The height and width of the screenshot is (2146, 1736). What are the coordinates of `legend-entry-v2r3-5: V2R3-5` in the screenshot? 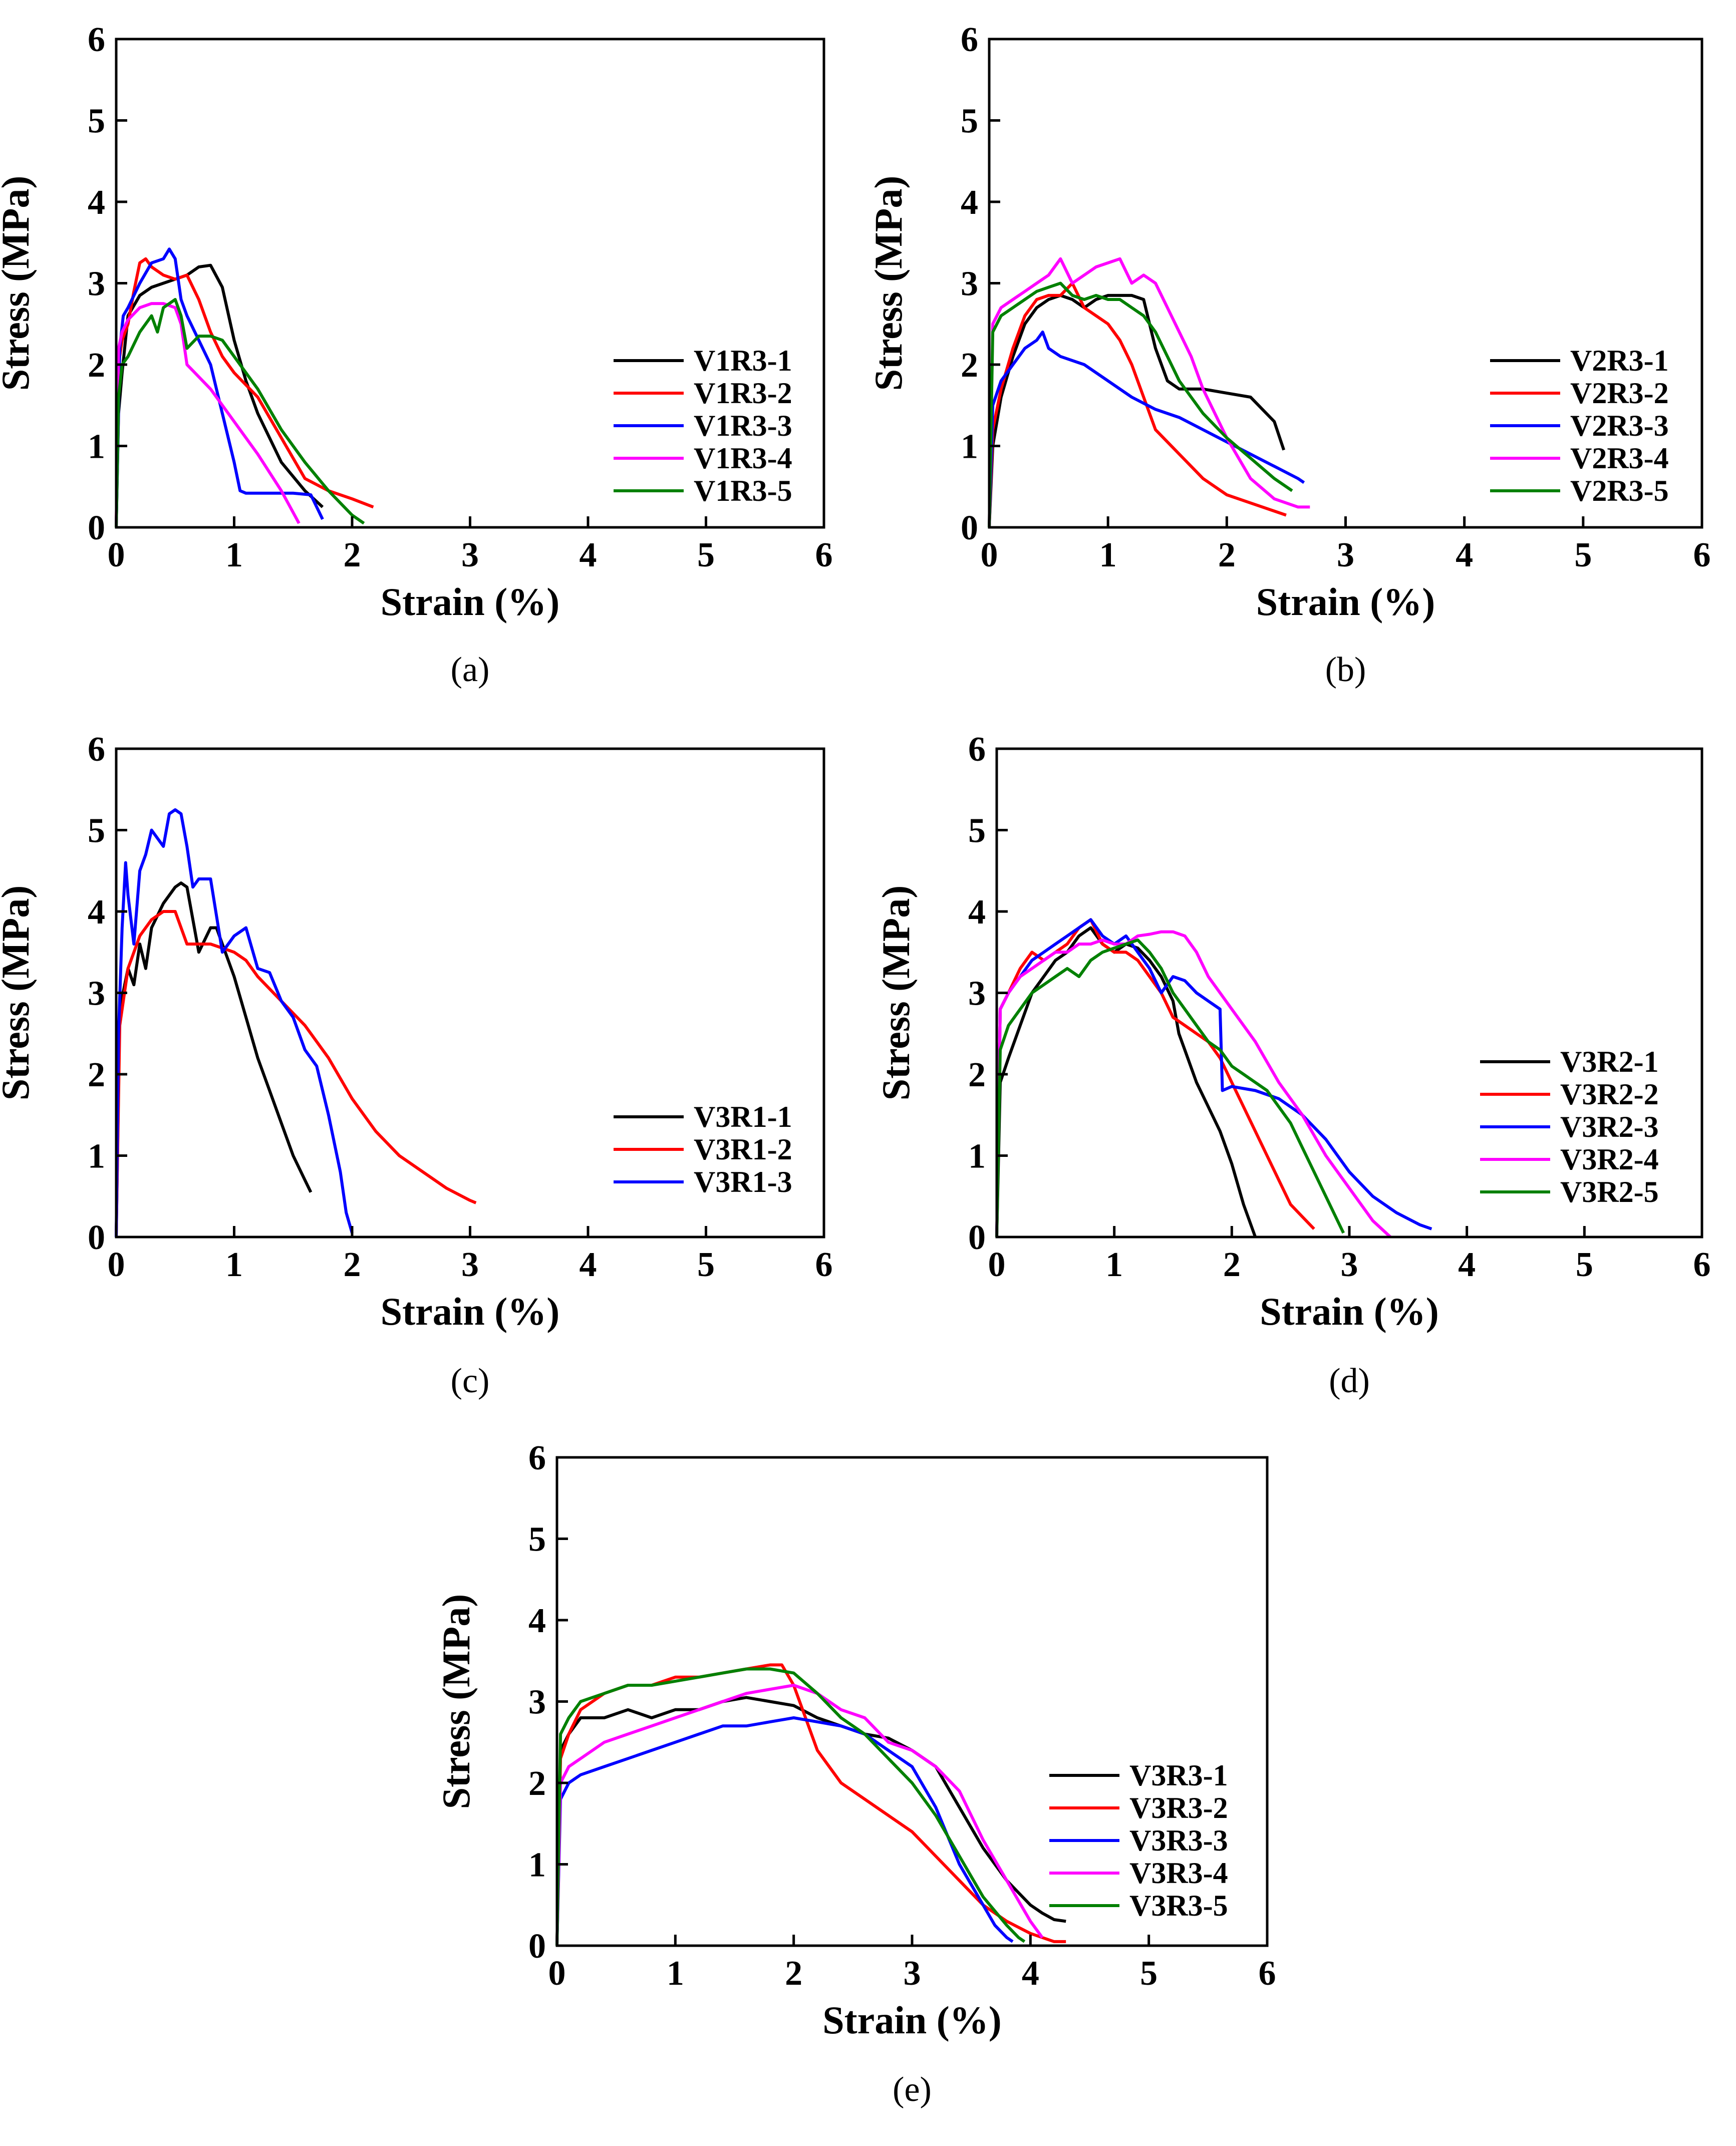 It's located at (1619, 490).